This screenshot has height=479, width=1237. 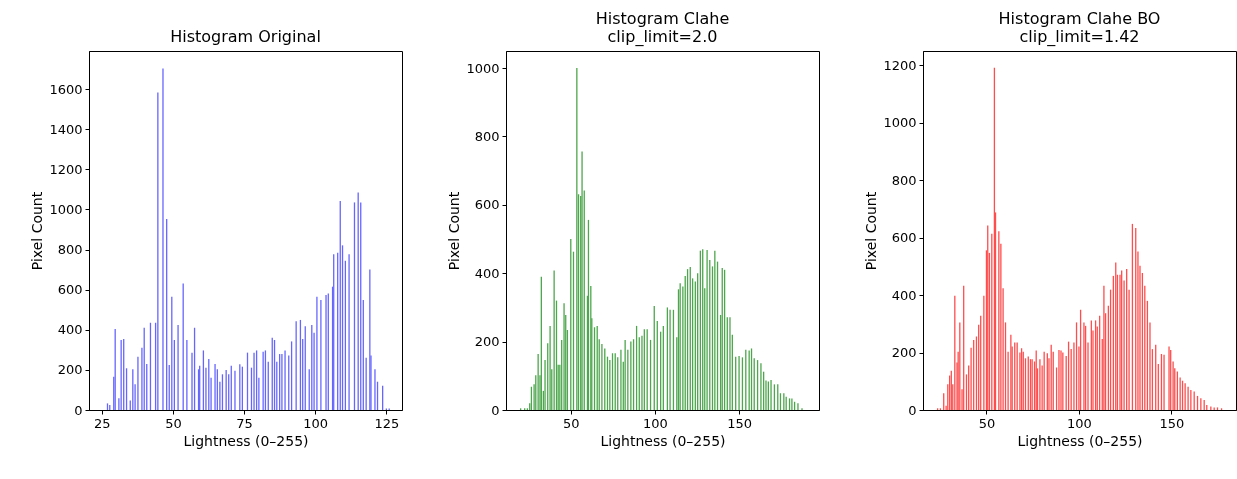 What do you see at coordinates (1079, 28) in the screenshot?
I see `chart-title: Histogram Clahe BO clip_limit=1.42` at bounding box center [1079, 28].